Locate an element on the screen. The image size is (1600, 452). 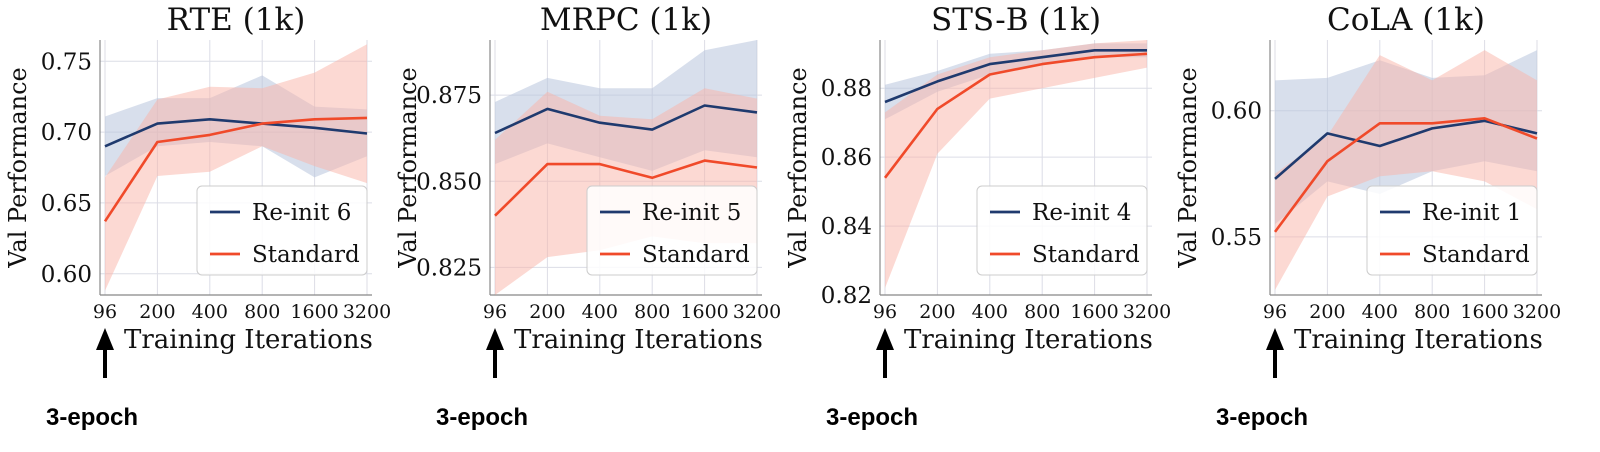
y-tick-label: 0.70 is located at coordinates (66, 133).